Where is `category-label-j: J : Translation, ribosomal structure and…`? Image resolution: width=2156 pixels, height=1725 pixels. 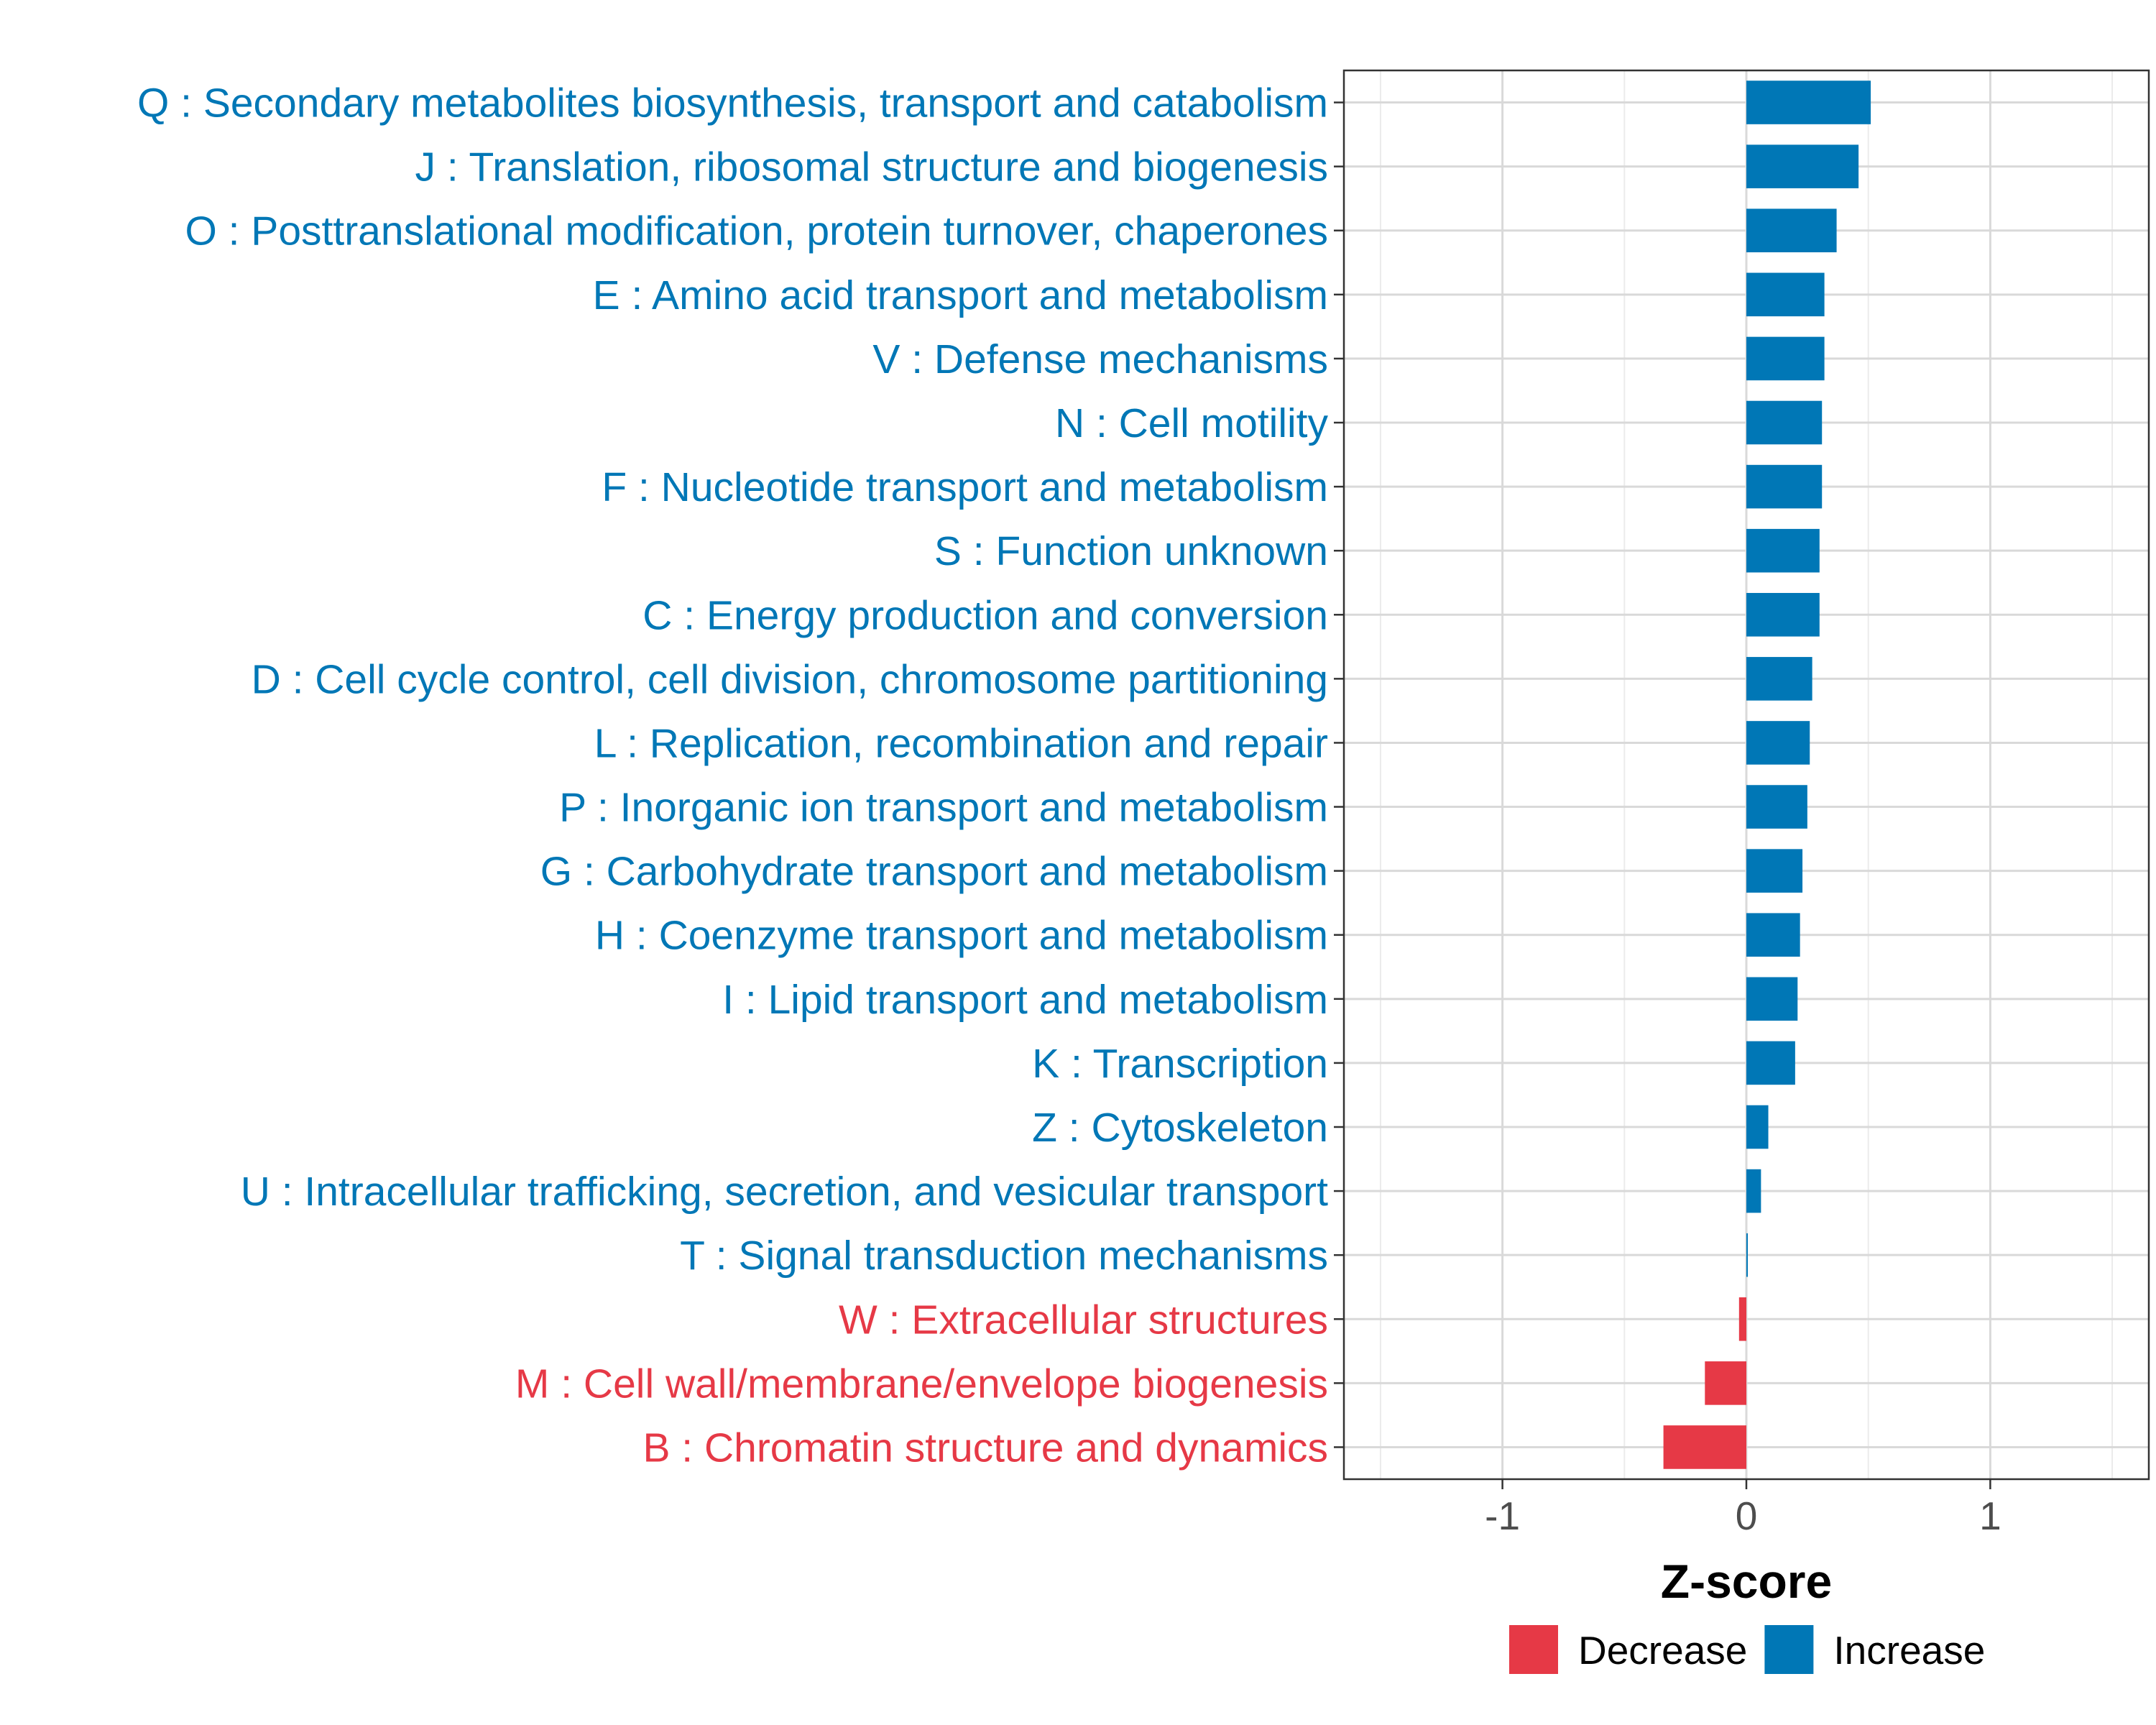
category-label-j: J : Translation, ribosomal structure and… is located at coordinates (871, 167).